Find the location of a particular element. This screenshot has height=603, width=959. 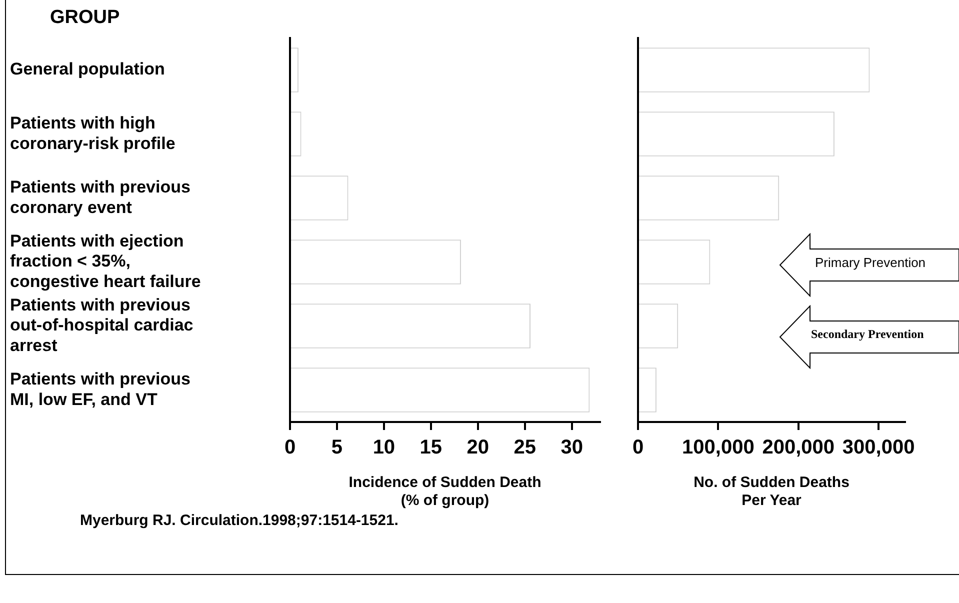

x-tick-label: 10 is located at coordinates (384, 447).